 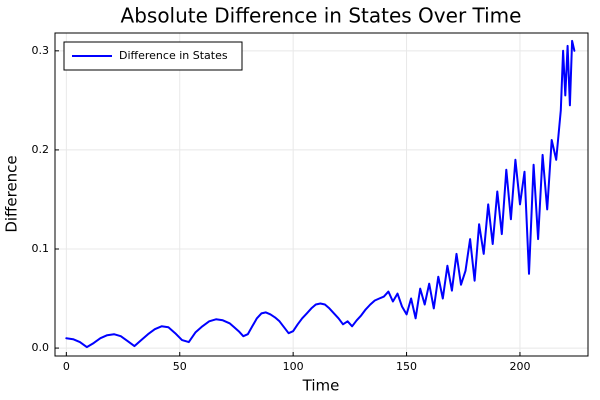 I want to click on y-tick-label: 0.3, so click(x=41, y=50).